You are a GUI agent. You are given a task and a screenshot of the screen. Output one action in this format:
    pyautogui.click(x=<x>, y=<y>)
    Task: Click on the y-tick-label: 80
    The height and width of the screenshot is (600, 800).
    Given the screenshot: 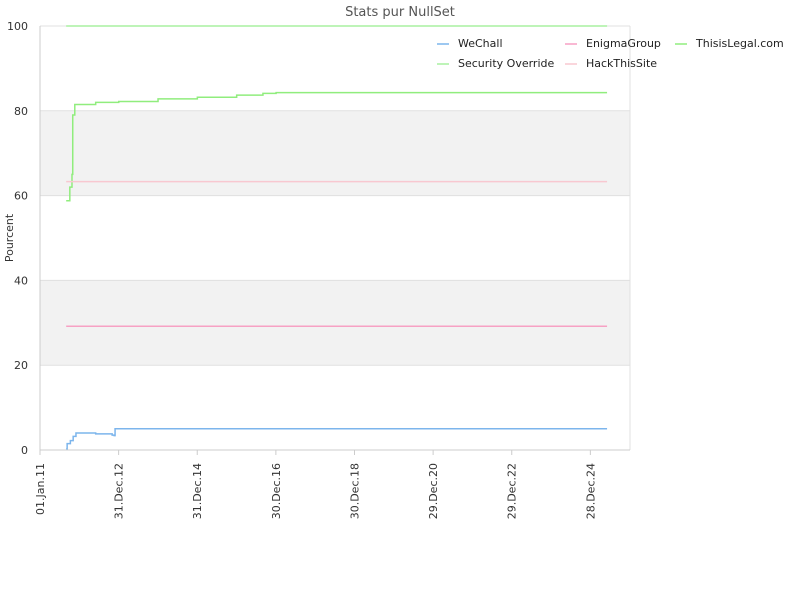 What is the action you would take?
    pyautogui.click(x=21, y=111)
    